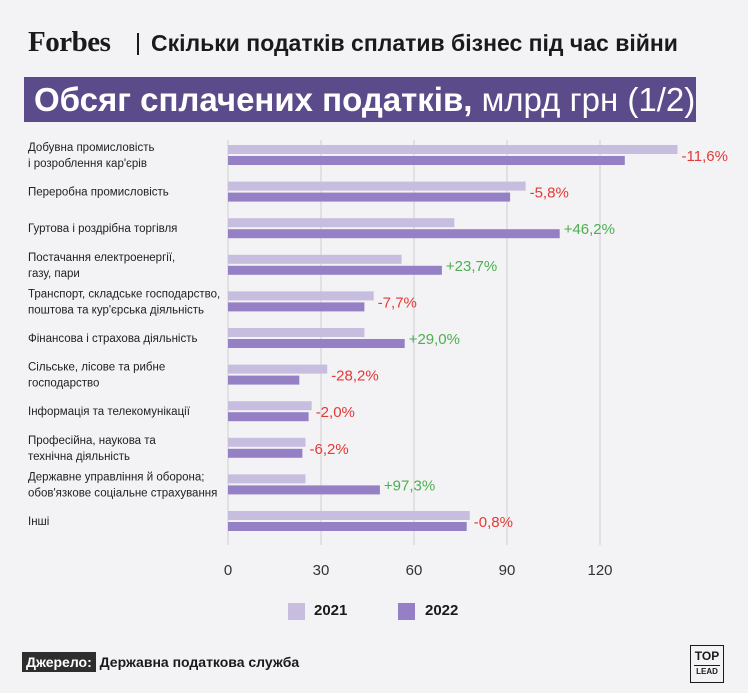  I want to click on category-label: Постачання електроенергії,, so click(101, 258).